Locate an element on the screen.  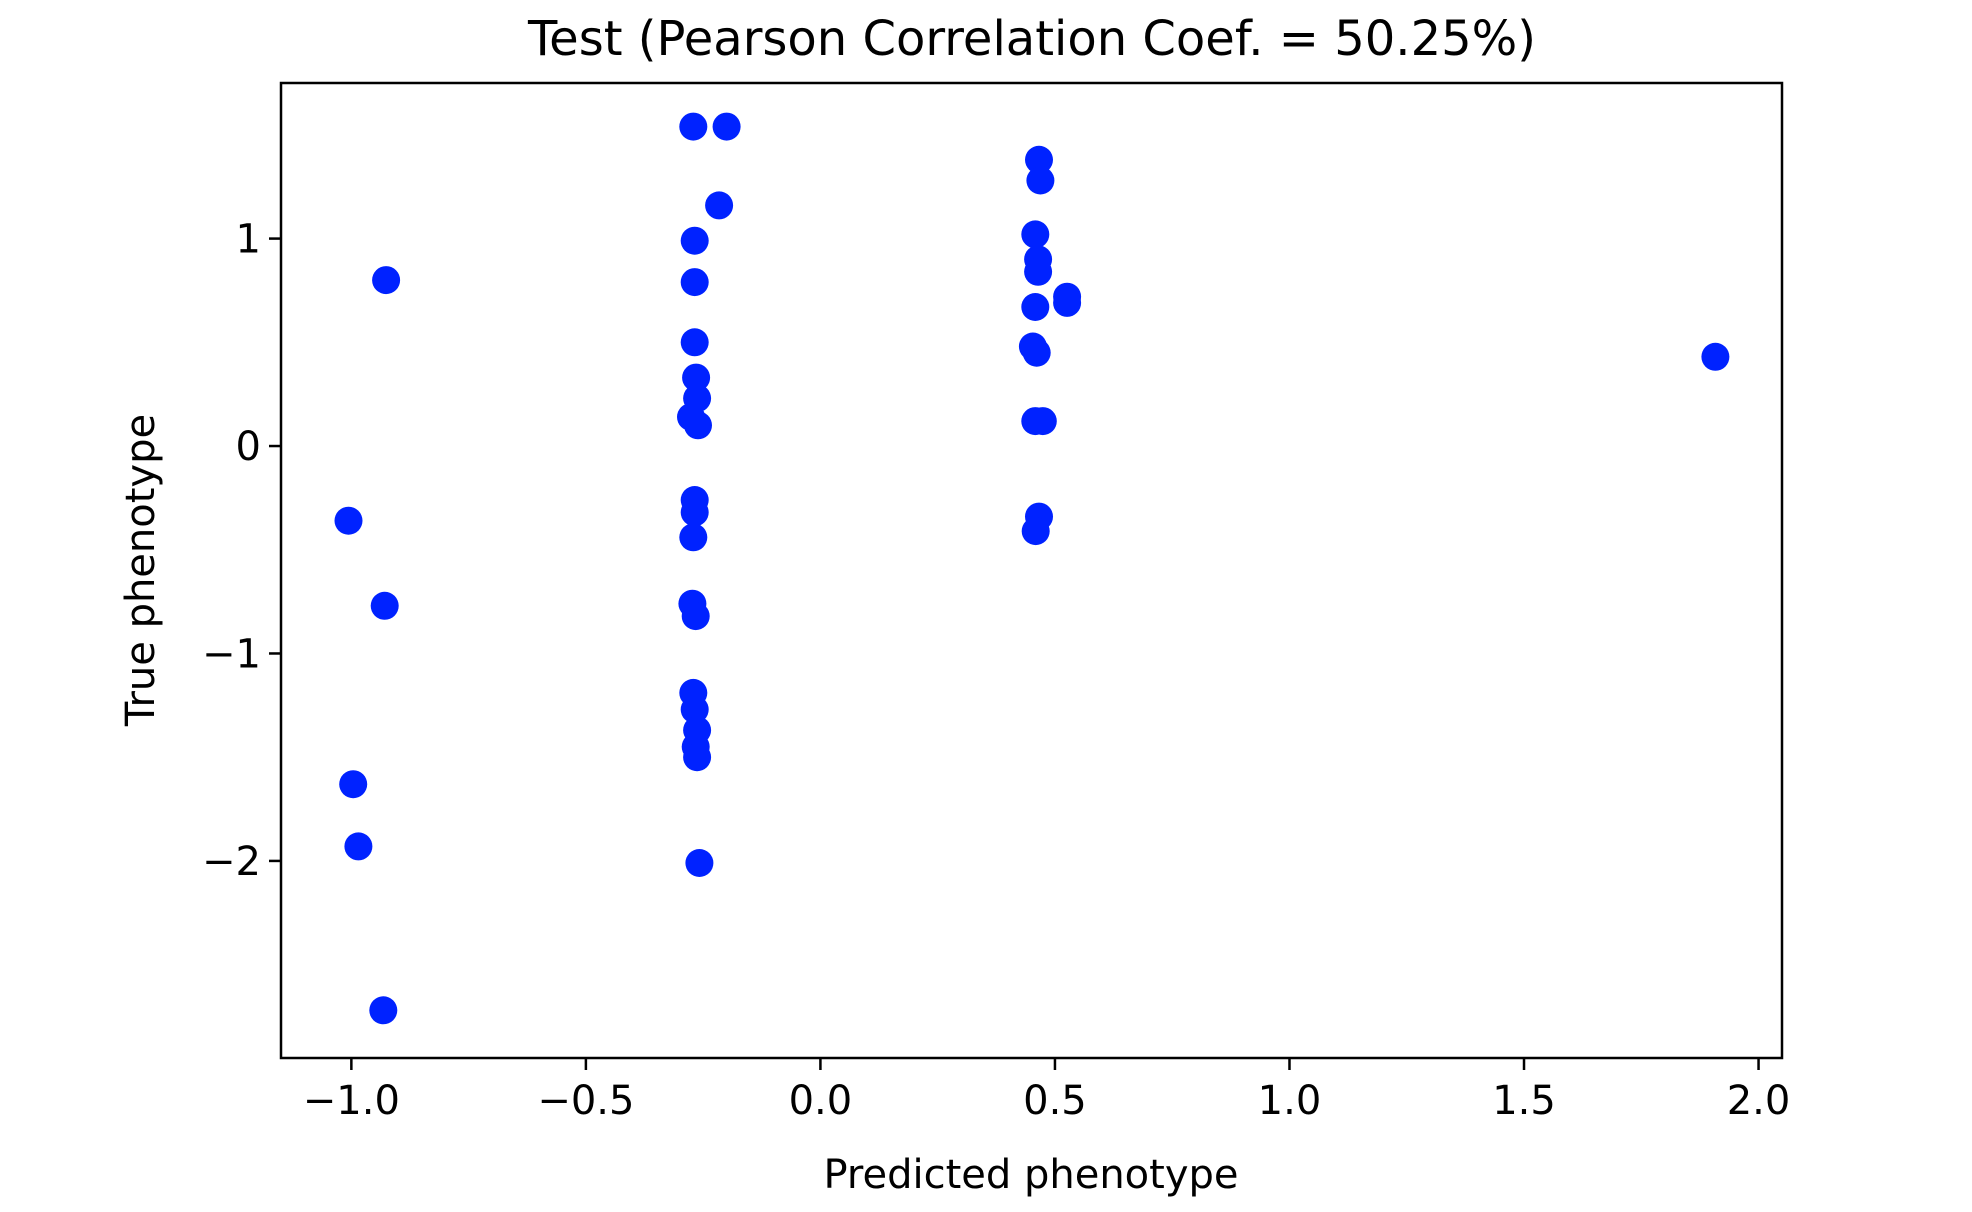
x-axis-ticks: −1.0 −0.5 0.0 0.5 1.0 1.5 2.0 is located at coordinates (1047, 1091).